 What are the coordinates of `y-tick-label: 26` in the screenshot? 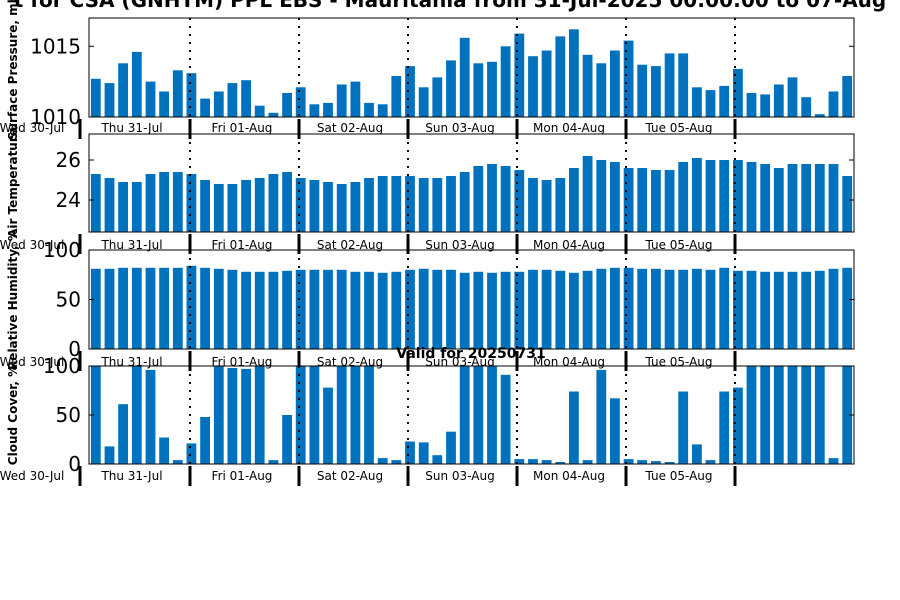 It's located at (68, 160).